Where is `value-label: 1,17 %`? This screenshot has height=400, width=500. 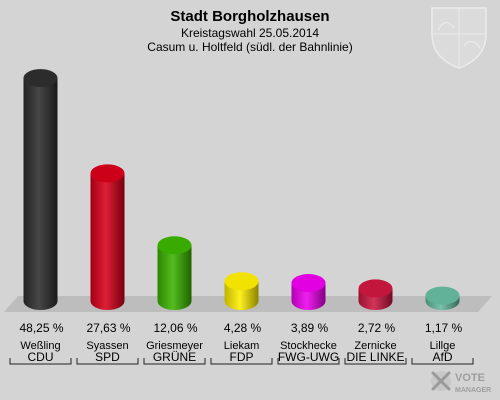
value-label: 1,17 % is located at coordinates (444, 328).